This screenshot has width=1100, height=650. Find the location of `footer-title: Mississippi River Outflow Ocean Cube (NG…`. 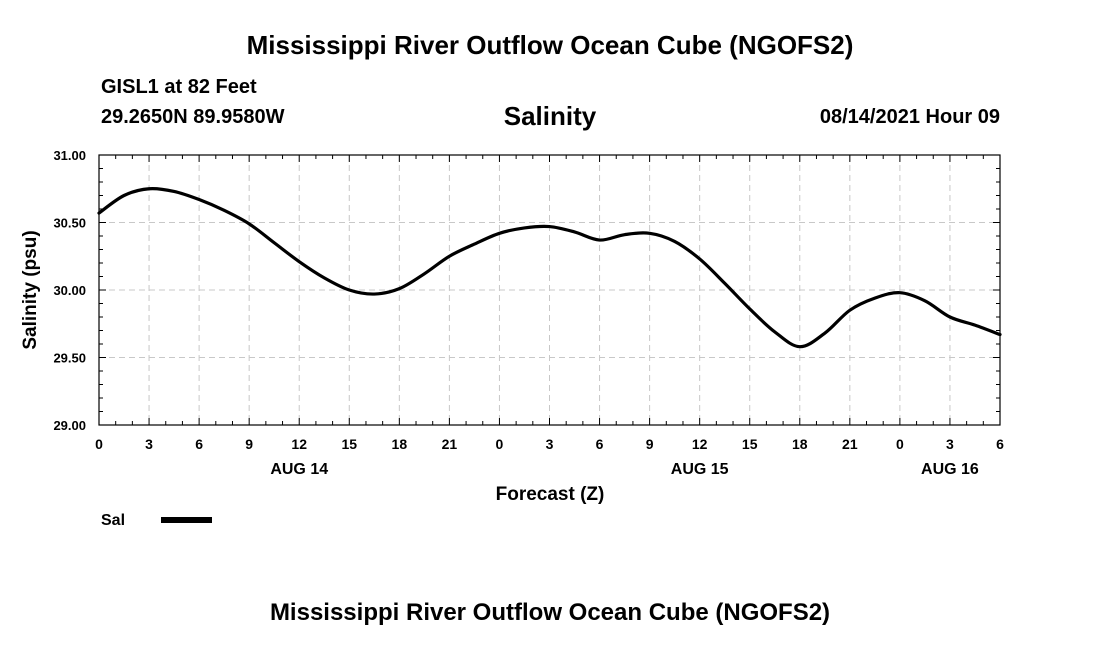

footer-title: Mississippi River Outflow Ocean Cube (NG… is located at coordinates (550, 612).